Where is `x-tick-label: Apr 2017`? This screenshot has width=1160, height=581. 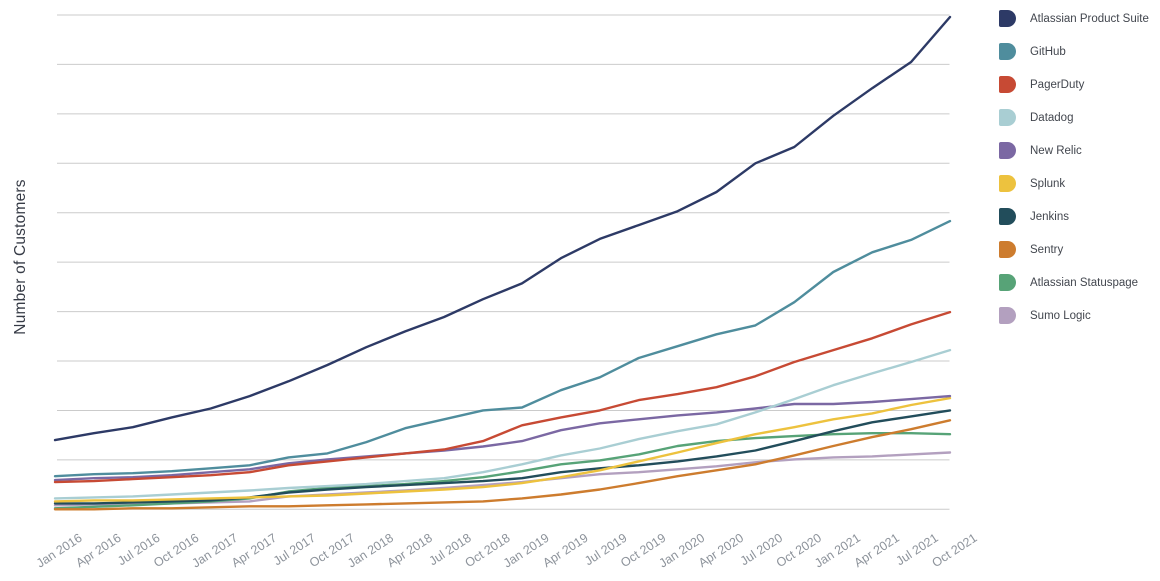
x-tick-label: Apr 2017 is located at coordinates (254, 550).